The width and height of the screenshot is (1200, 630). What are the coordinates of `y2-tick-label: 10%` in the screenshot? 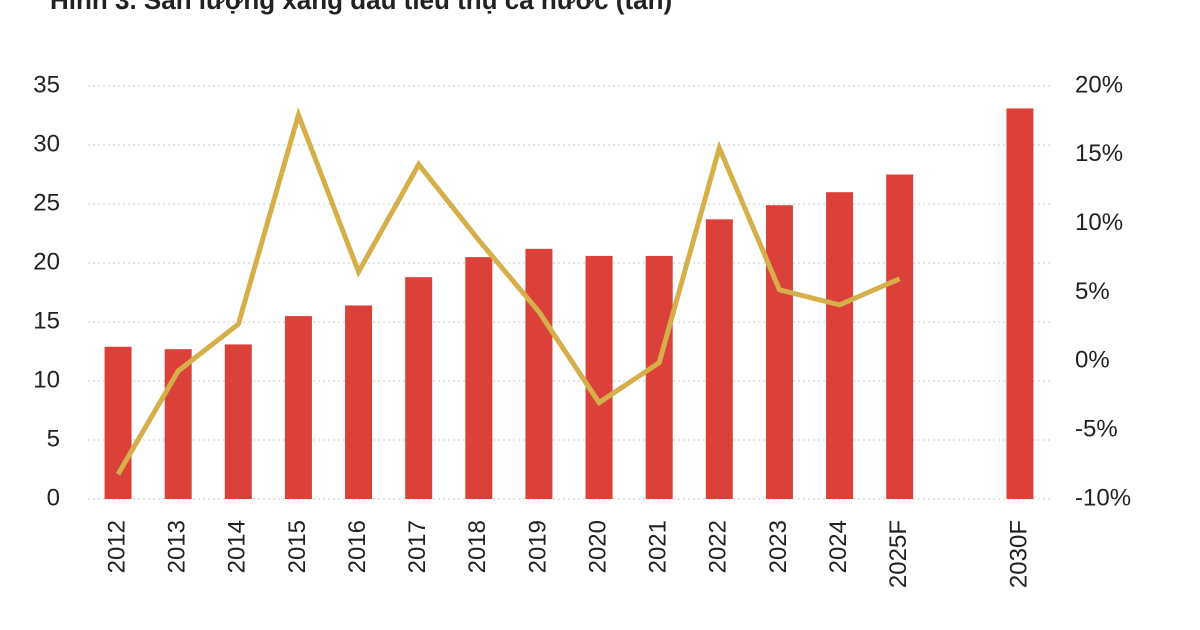 It's located at (1099, 222).